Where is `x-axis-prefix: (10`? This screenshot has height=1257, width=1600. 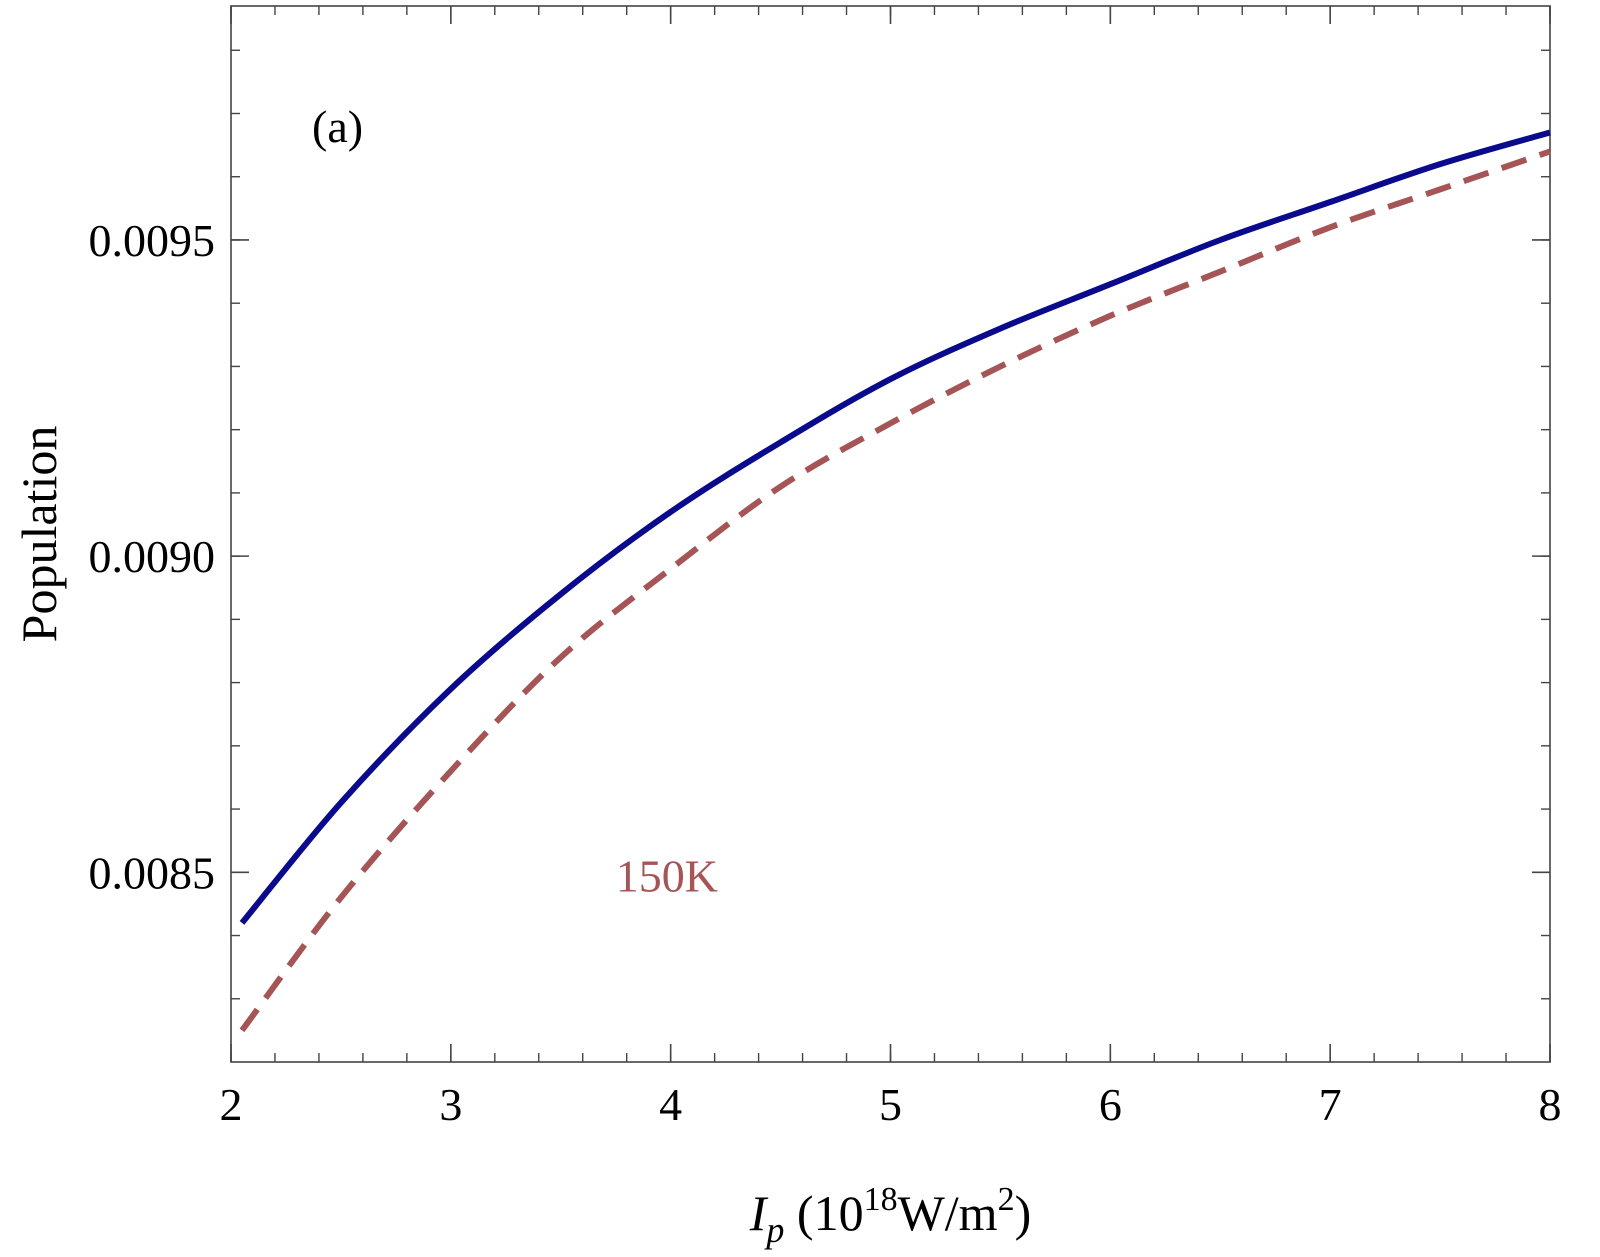 x-axis-prefix: (10 is located at coordinates (823, 1213).